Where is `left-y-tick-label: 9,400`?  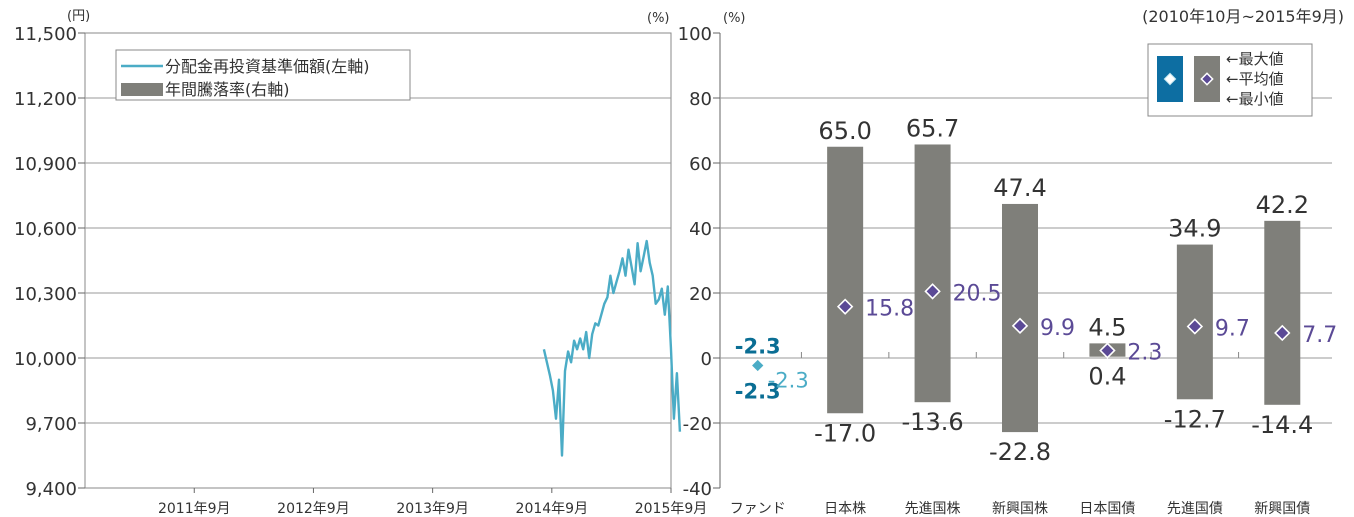
left-y-tick-label: 9,400 is located at coordinates (51, 489).